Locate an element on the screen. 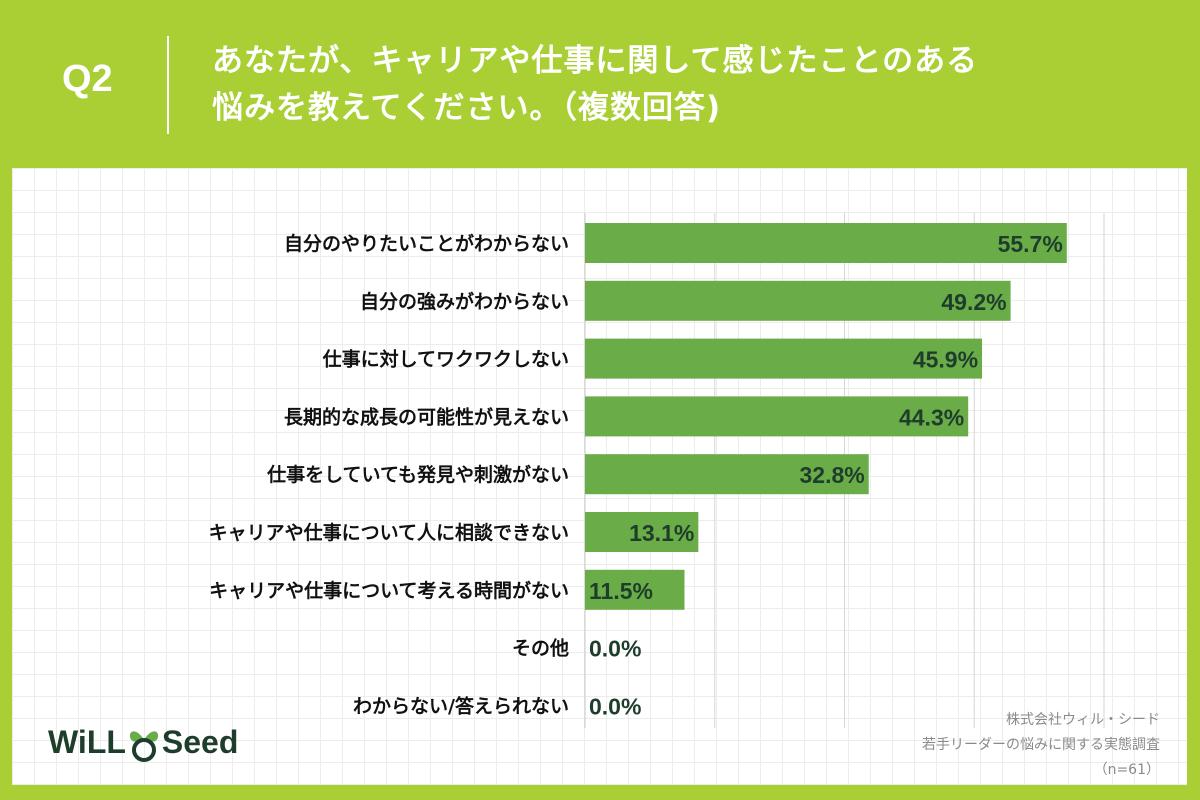 The image size is (1200, 800). category-label: 長期的な成長の可能性が見えない is located at coordinates (426, 416).